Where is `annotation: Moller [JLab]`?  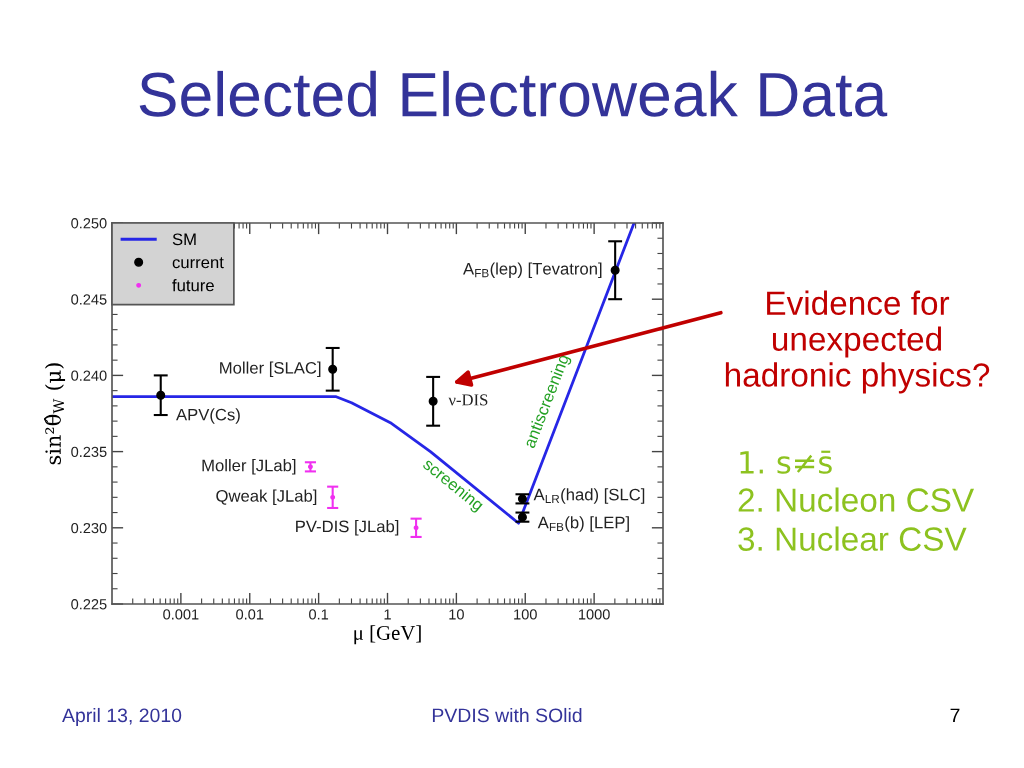
annotation: Moller [JLab] is located at coordinates (249, 467).